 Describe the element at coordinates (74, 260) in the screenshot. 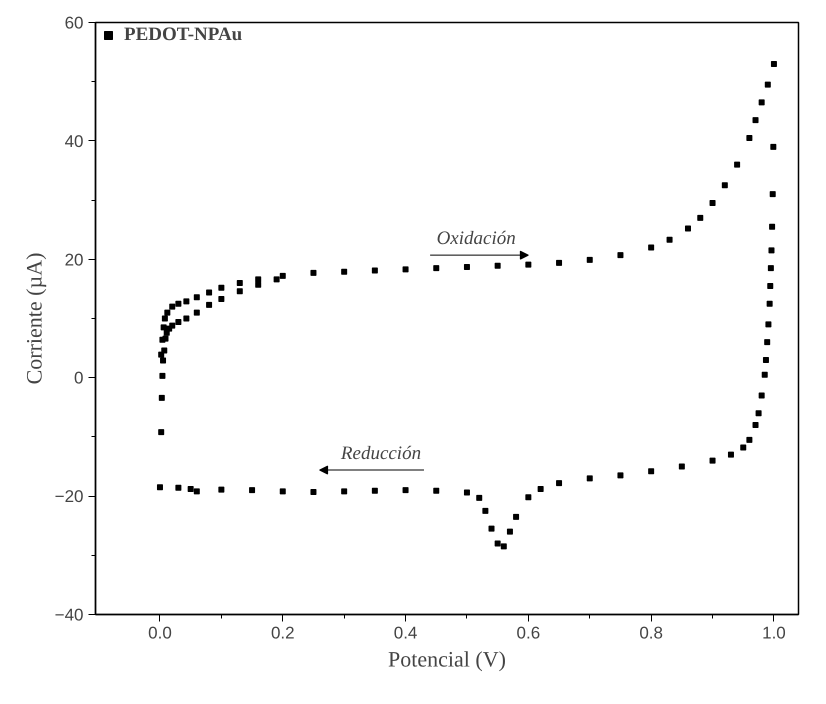

I see `y-tick-label: 20` at that location.